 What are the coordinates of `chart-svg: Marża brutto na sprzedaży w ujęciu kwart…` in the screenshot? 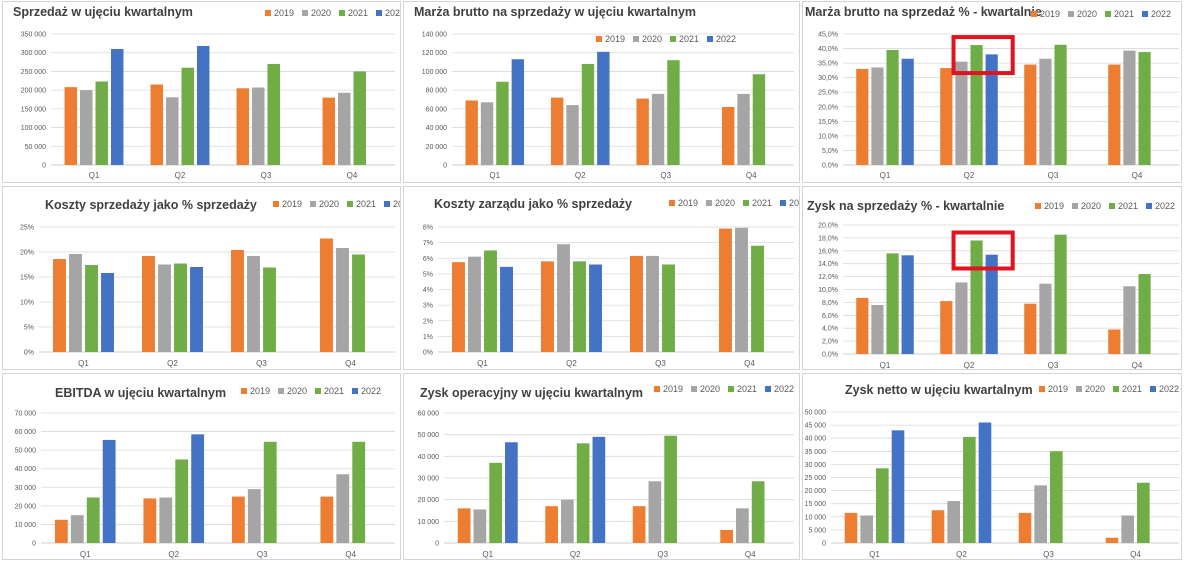 It's located at (604, 92).